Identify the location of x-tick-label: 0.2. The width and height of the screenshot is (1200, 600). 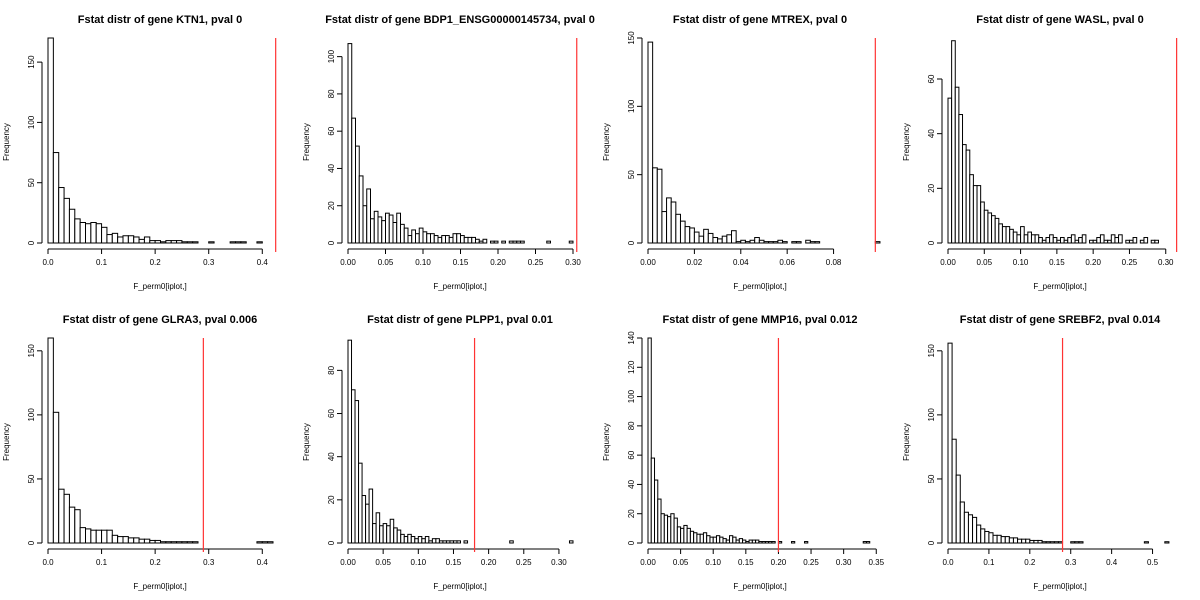
(156, 262).